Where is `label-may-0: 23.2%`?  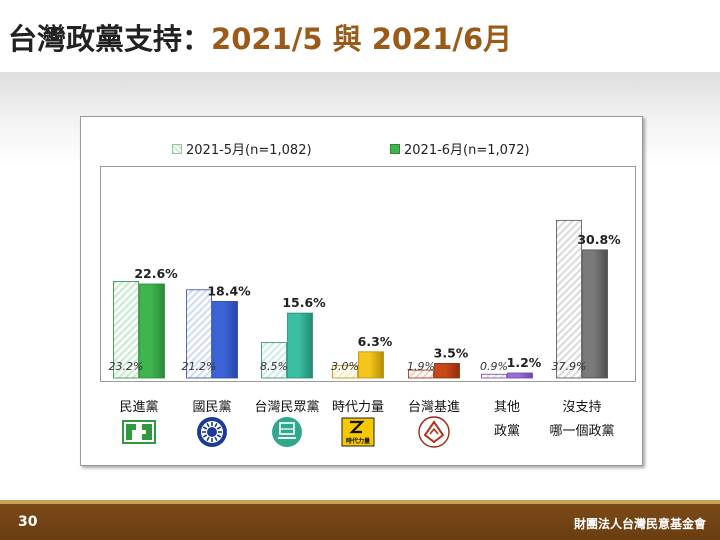
label-may-0: 23.2% is located at coordinates (126, 366).